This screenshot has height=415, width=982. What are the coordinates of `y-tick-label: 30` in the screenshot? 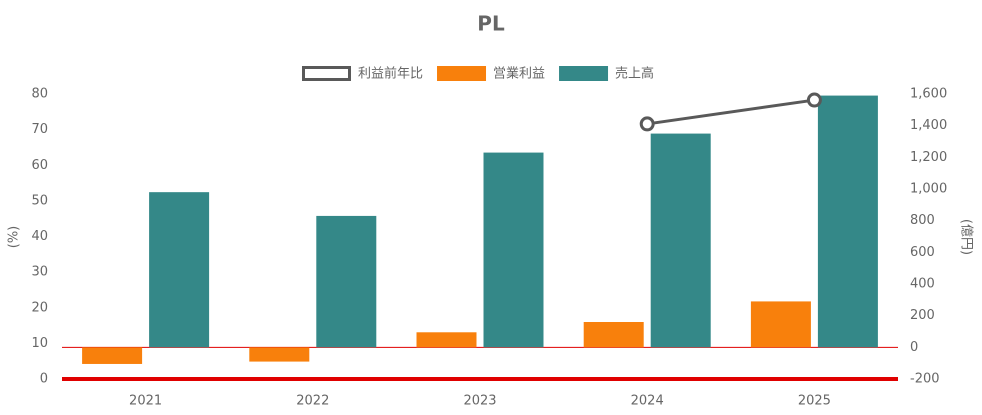 It's located at (39, 272).